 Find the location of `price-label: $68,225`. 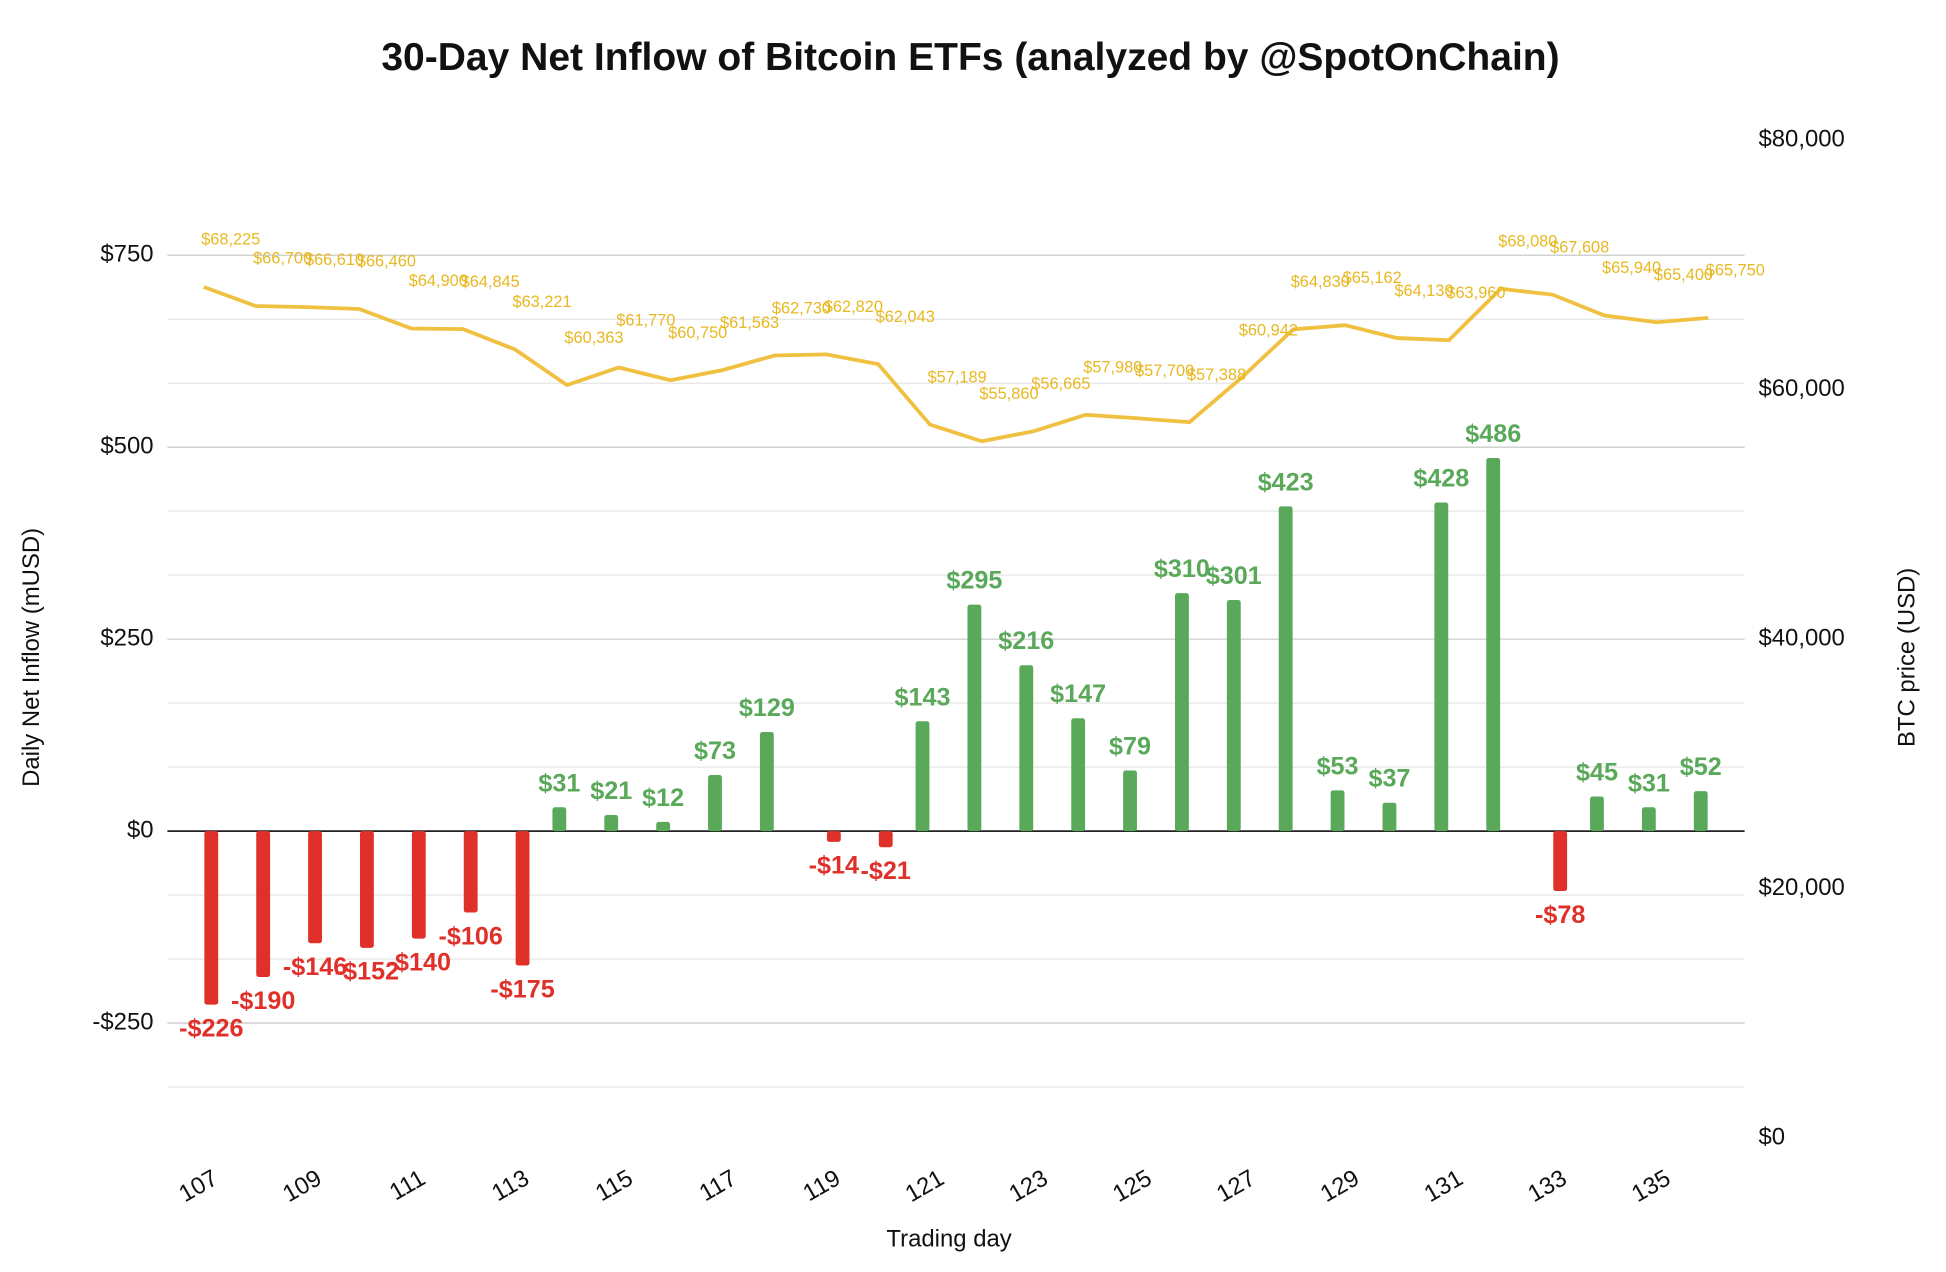

price-label: $68,225 is located at coordinates (230, 240).